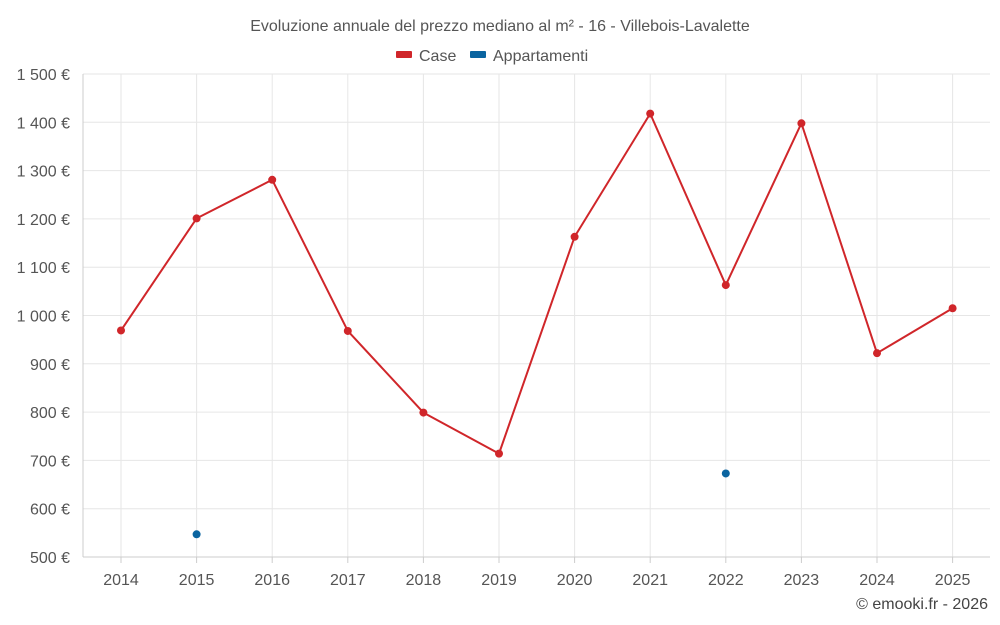 This screenshot has height=625, width=1000. Describe the element at coordinates (348, 580) in the screenshot. I see `x-tick-label: 2017` at that location.